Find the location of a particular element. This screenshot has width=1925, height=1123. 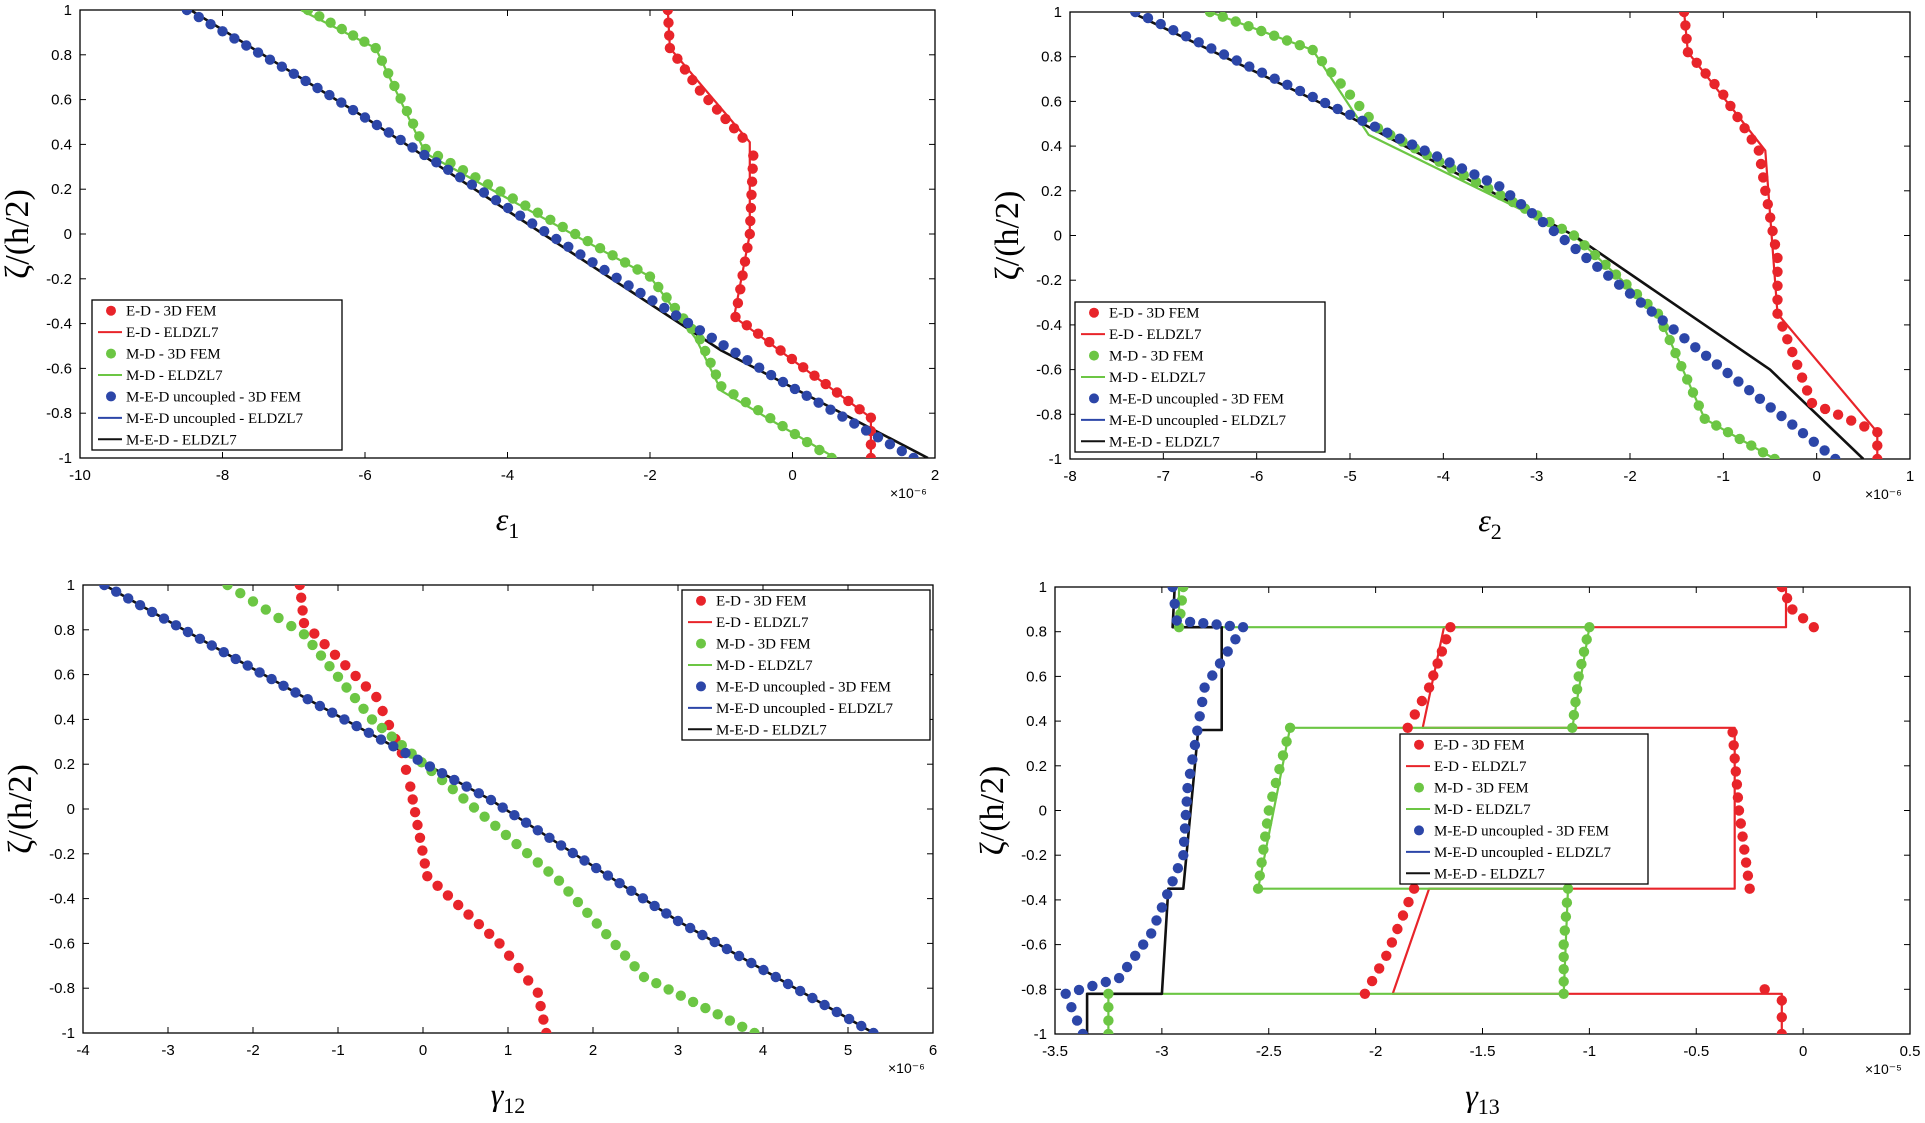

y-tick-label: 1 is located at coordinates (68, 10).